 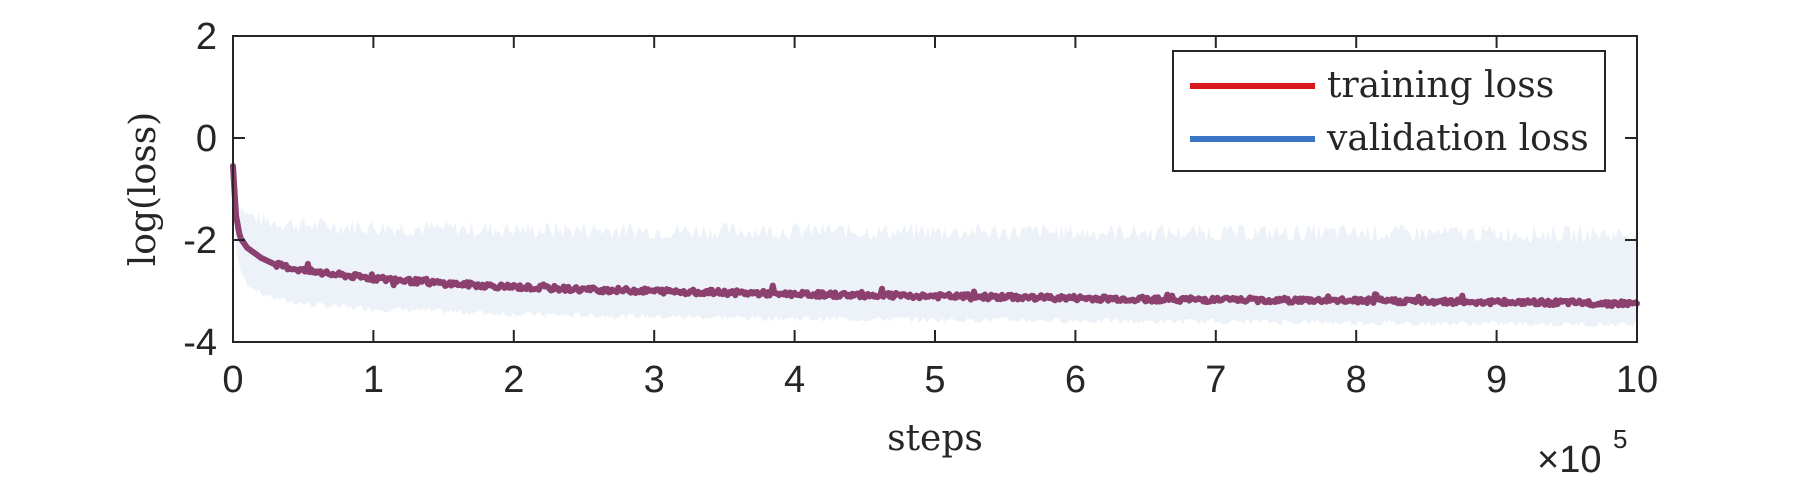 I want to click on x-multiplier-exponent: 5, so click(x=1620, y=439).